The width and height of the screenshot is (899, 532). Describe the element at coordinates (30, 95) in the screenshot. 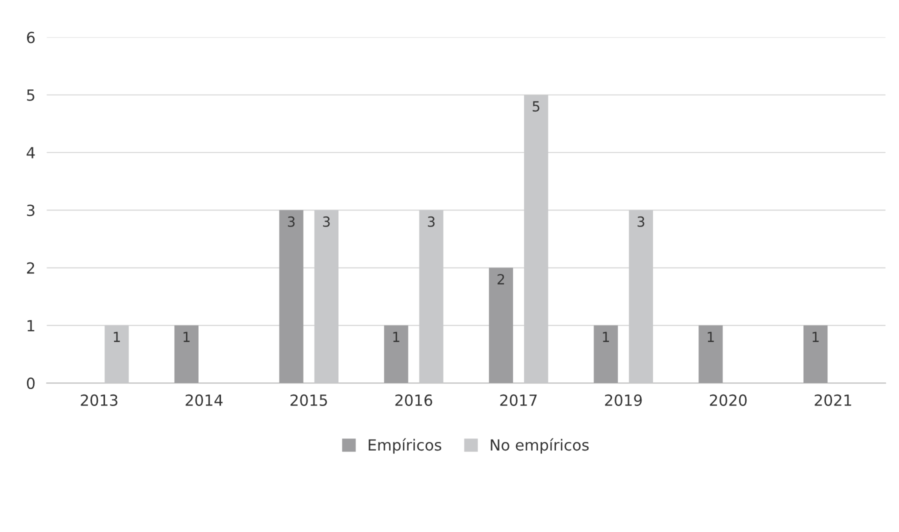

I see `y-tick-label: 5` at that location.